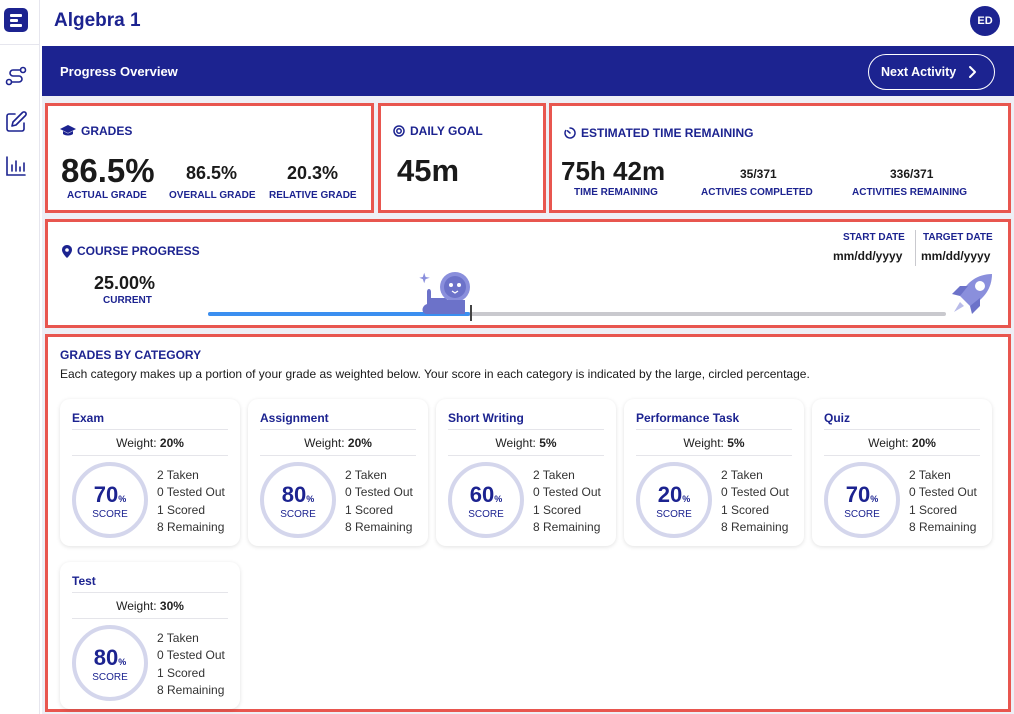 The image size is (1014, 714). What do you see at coordinates (212, 173) in the screenshot?
I see `overall-grade-value: 86.5%` at bounding box center [212, 173].